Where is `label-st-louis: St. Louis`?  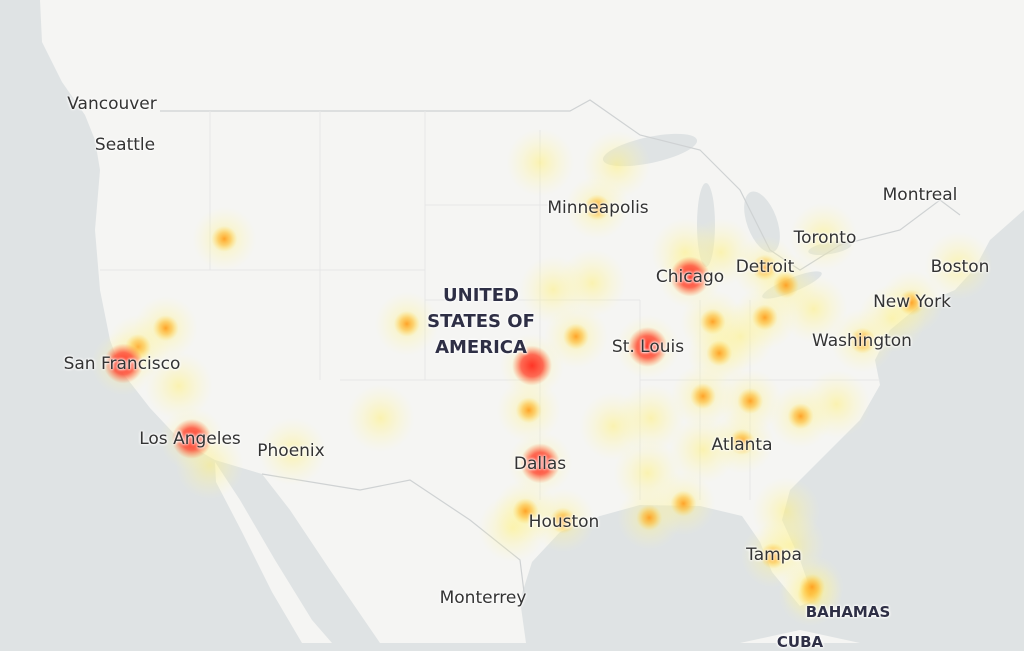
label-st-louis: St. Louis is located at coordinates (648, 347).